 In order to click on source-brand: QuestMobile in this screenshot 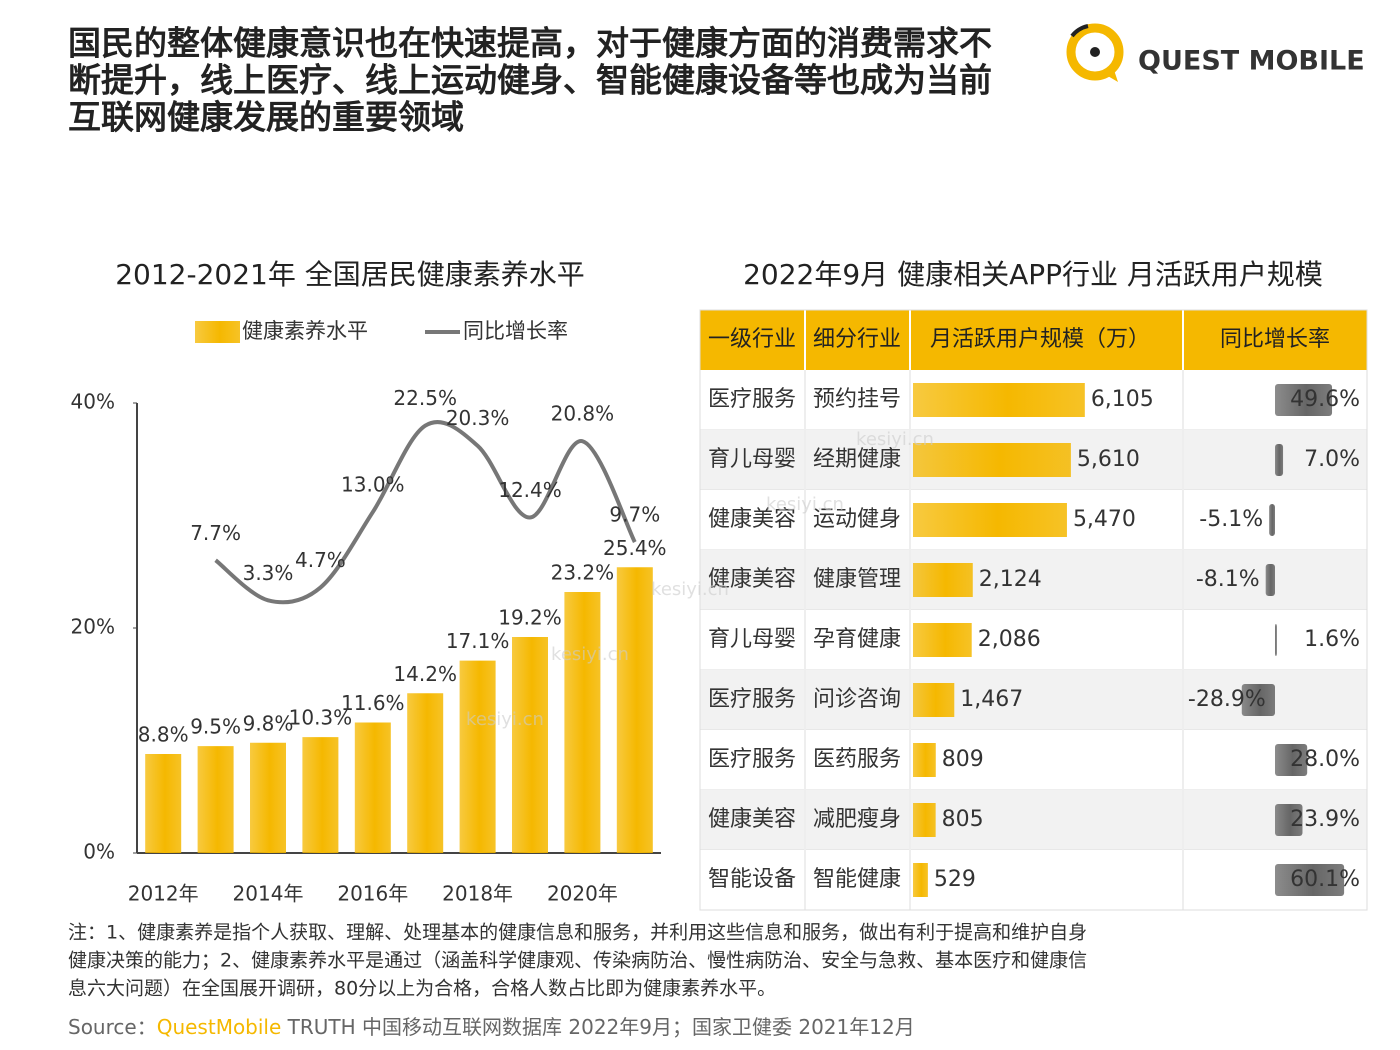, I will do `click(219, 1027)`.